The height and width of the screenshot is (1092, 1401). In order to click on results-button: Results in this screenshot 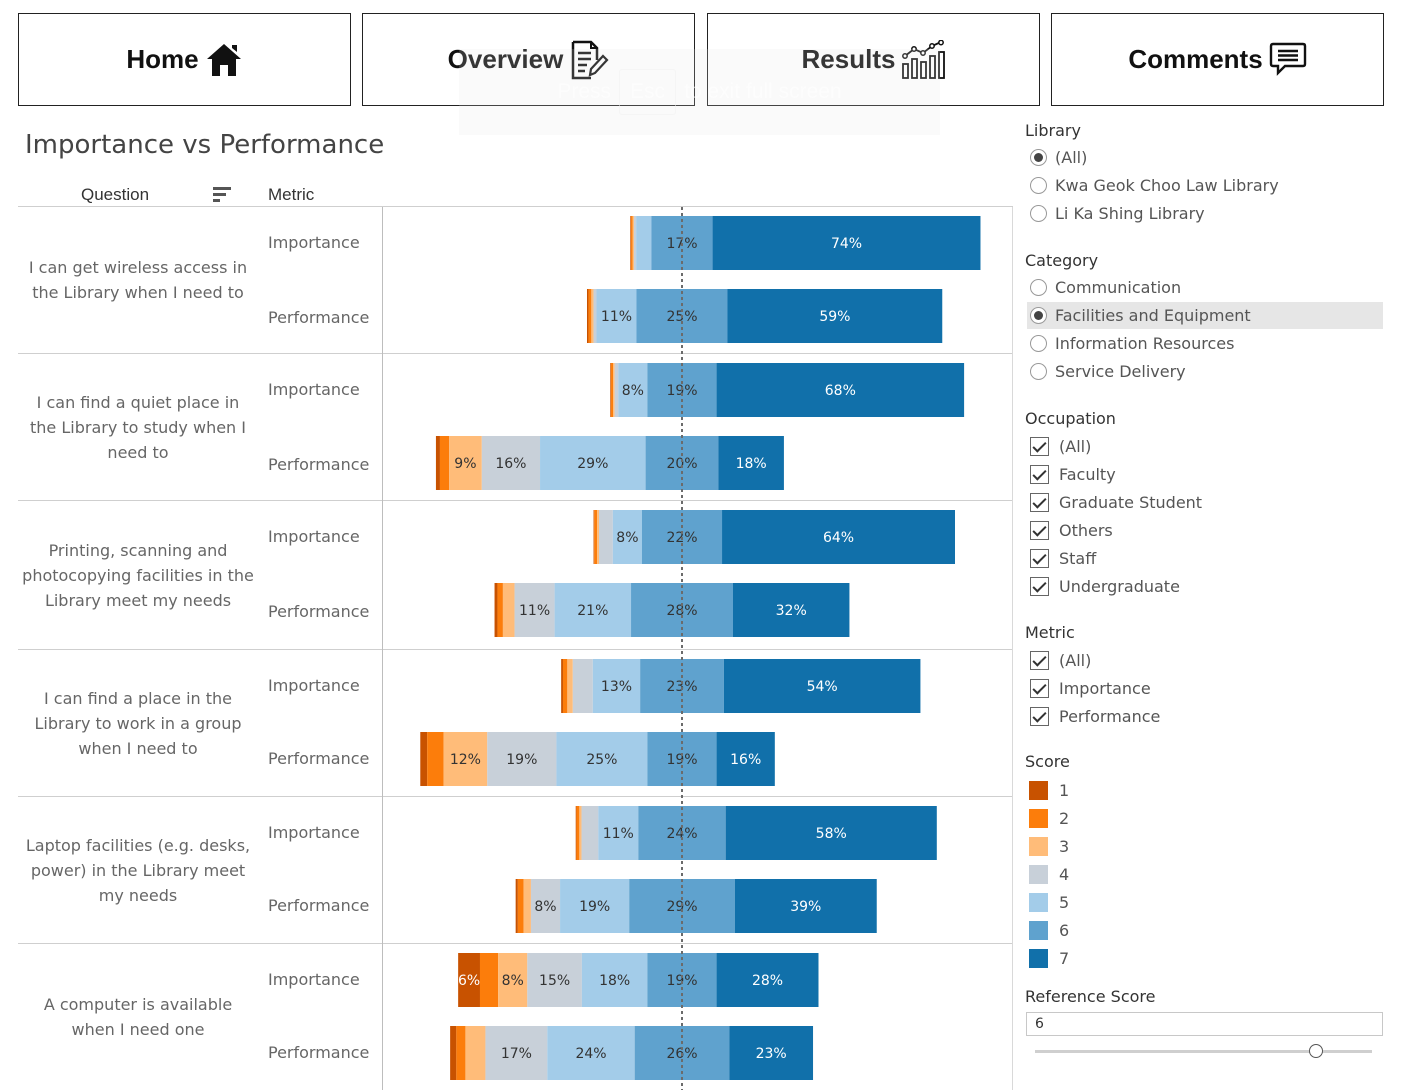, I will do `click(873, 59)`.